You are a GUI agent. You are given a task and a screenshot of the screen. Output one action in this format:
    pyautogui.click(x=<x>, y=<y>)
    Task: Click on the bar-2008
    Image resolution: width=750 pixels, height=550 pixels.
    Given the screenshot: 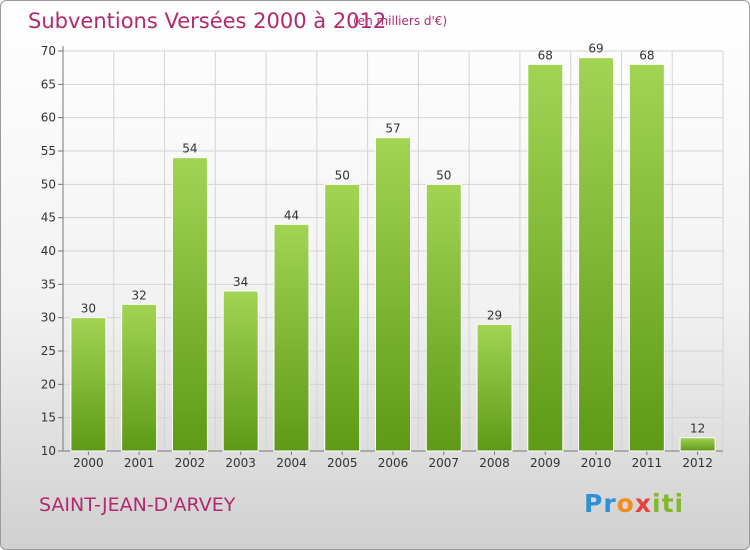 What is the action you would take?
    pyautogui.click(x=494, y=387)
    